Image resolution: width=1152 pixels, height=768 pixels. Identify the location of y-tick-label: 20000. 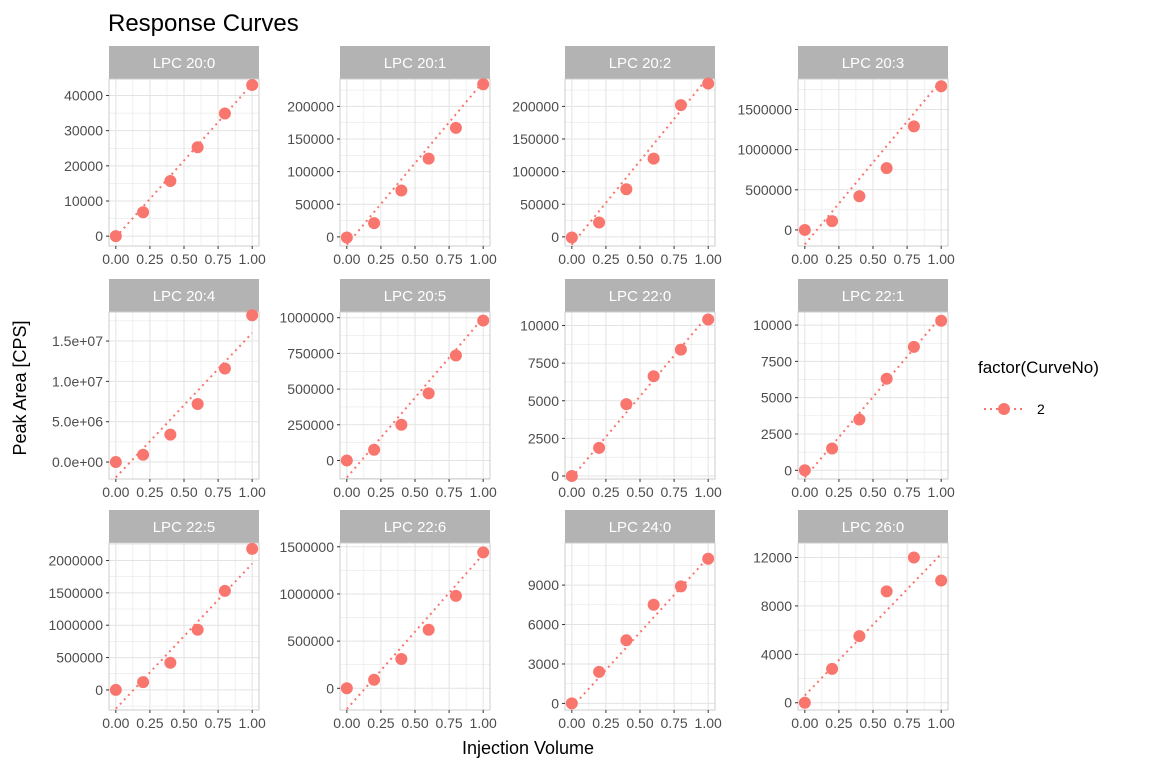
(83, 166).